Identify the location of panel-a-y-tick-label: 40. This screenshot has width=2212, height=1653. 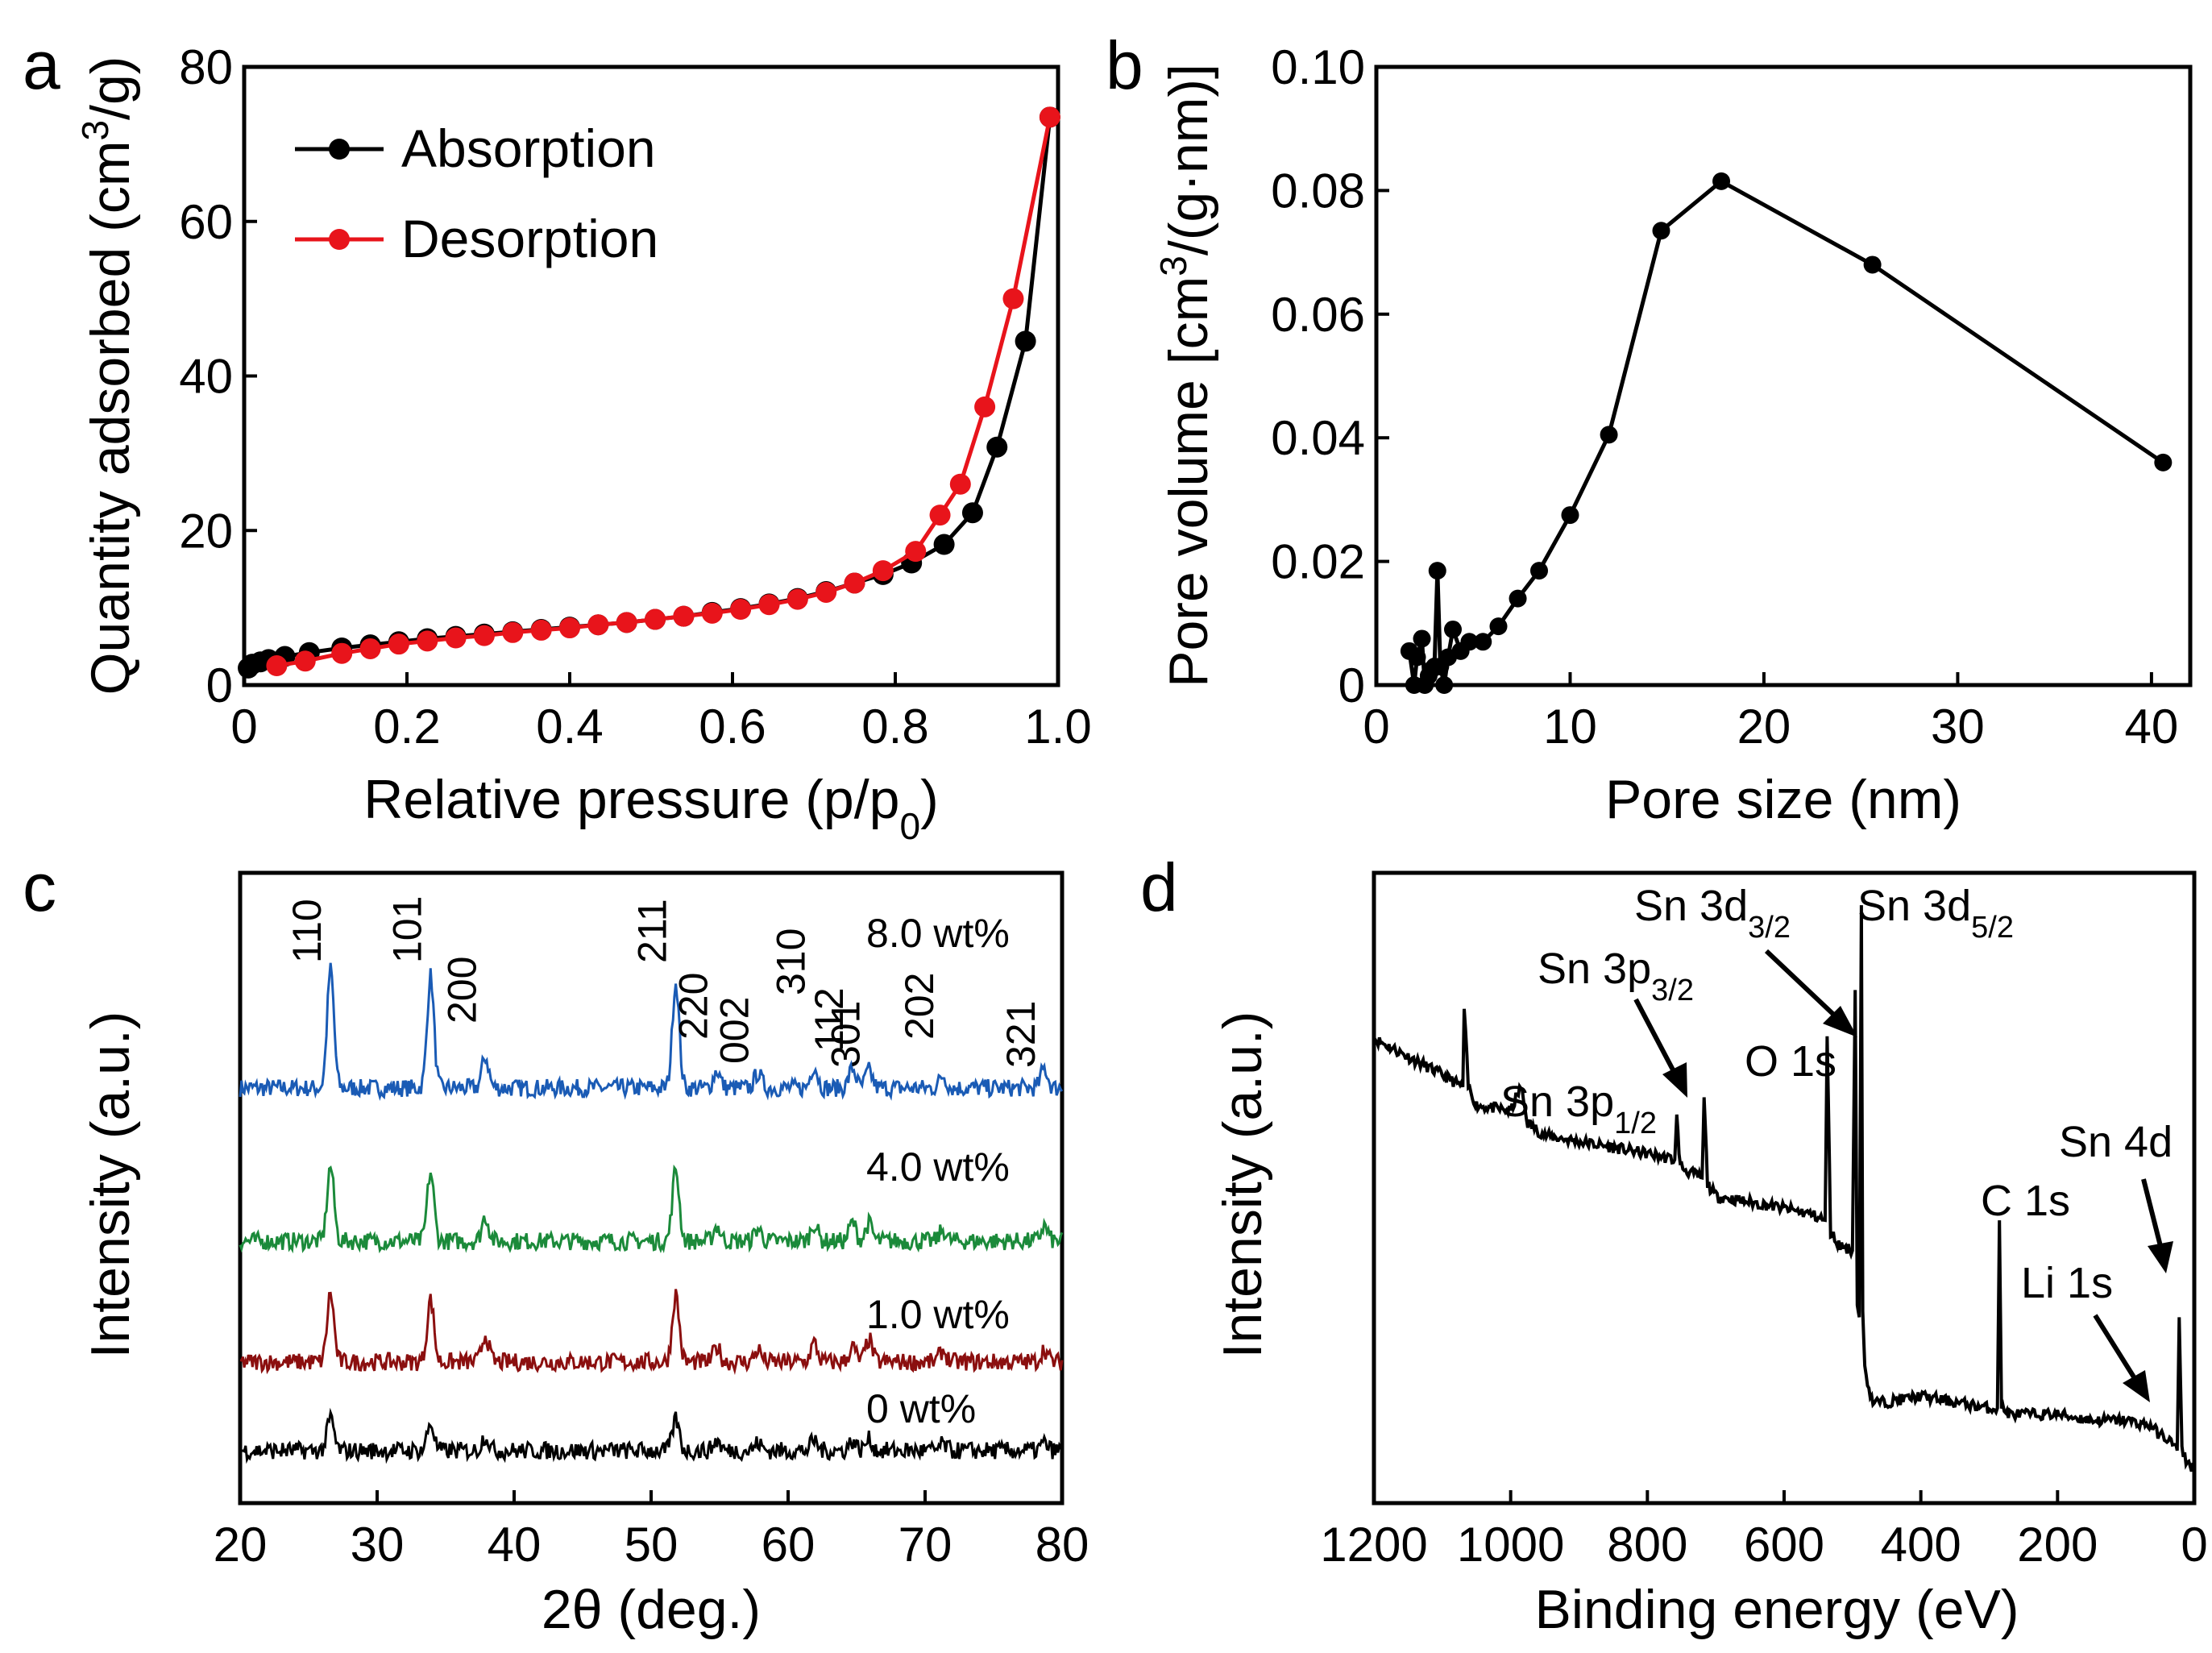
(206, 377).